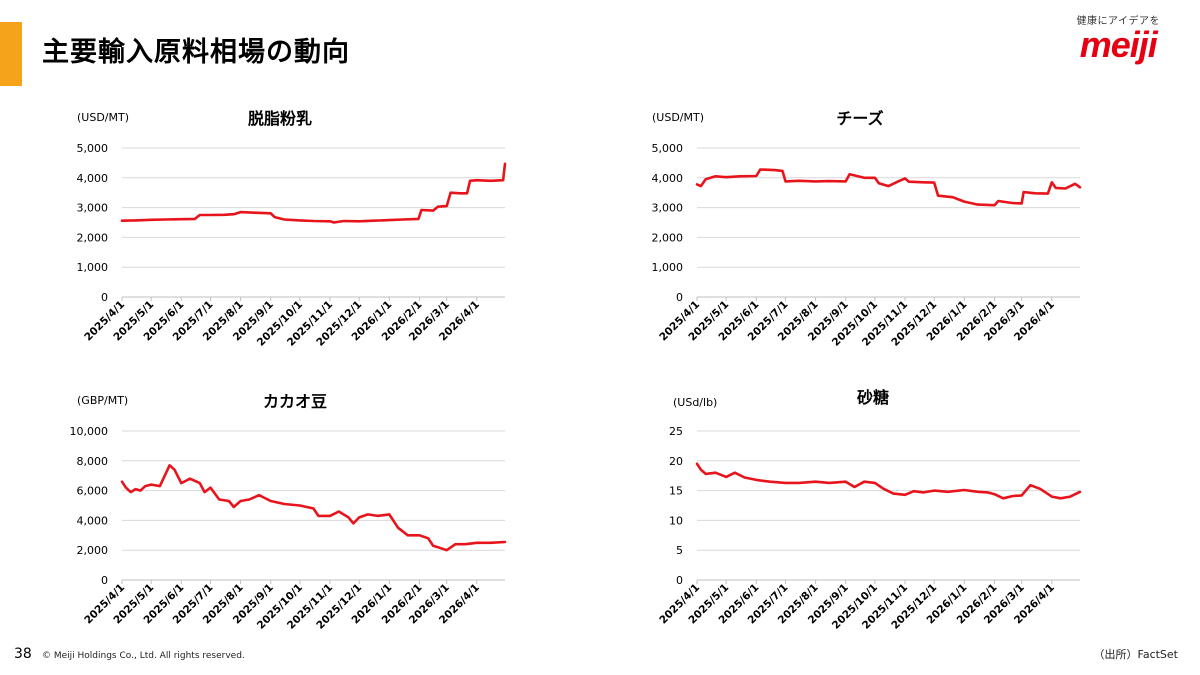 This screenshot has width=1200, height=675. I want to click on y-tick-label: 25, so click(676, 431).